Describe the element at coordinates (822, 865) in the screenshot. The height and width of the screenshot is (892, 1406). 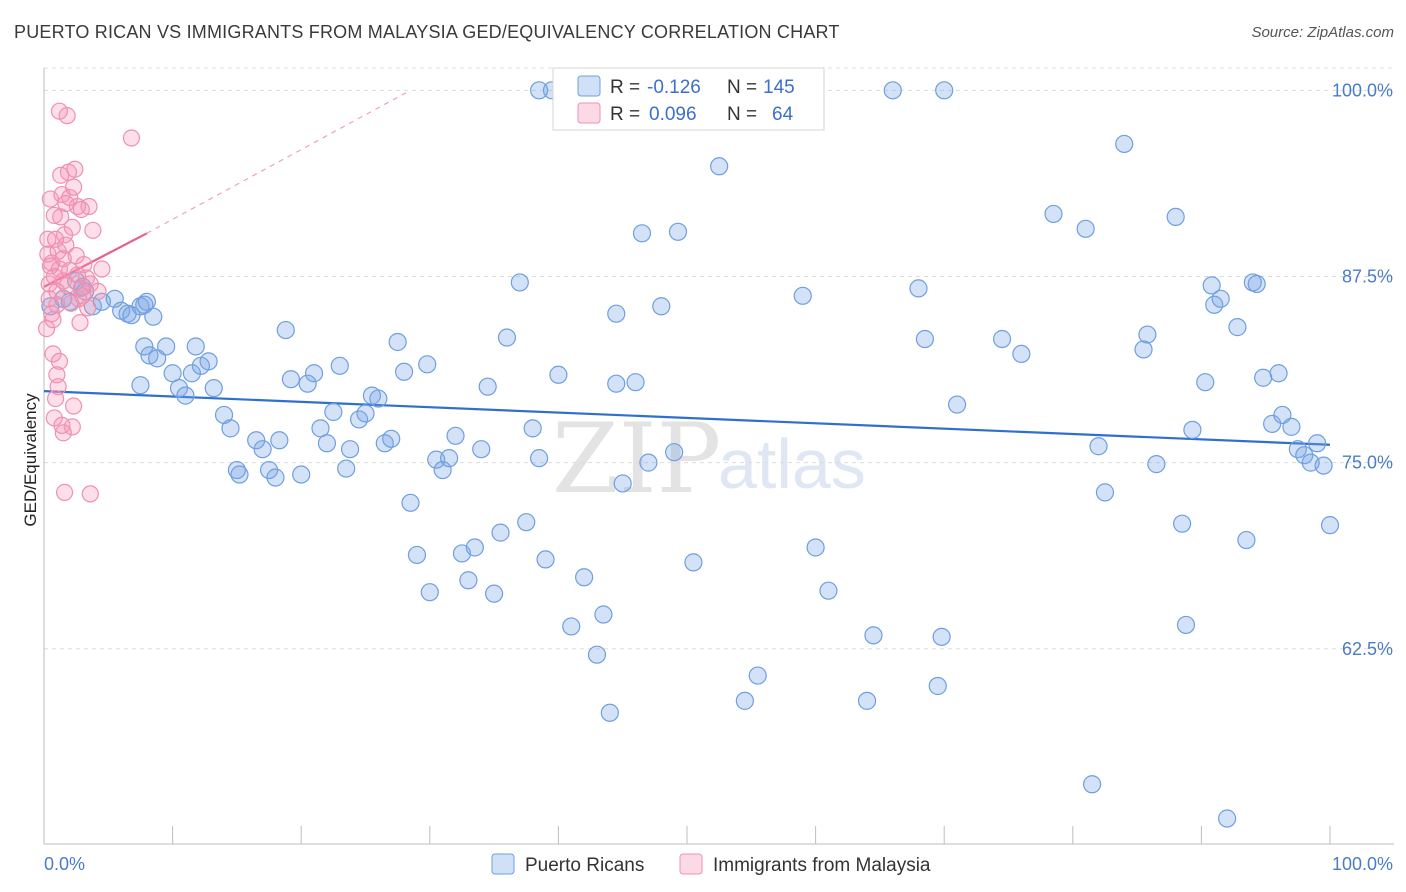
I see `bottom-legend-label-pink: Immigrants from Malaysia` at that location.